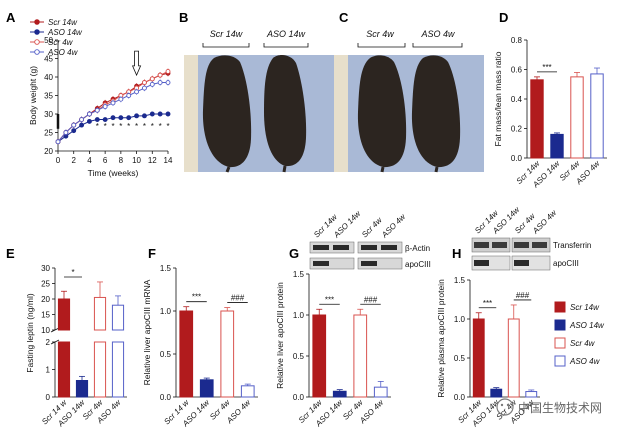 The image size is (623, 443). I want to click on blot-h-lane-4: ASO 4w, so click(544, 221).